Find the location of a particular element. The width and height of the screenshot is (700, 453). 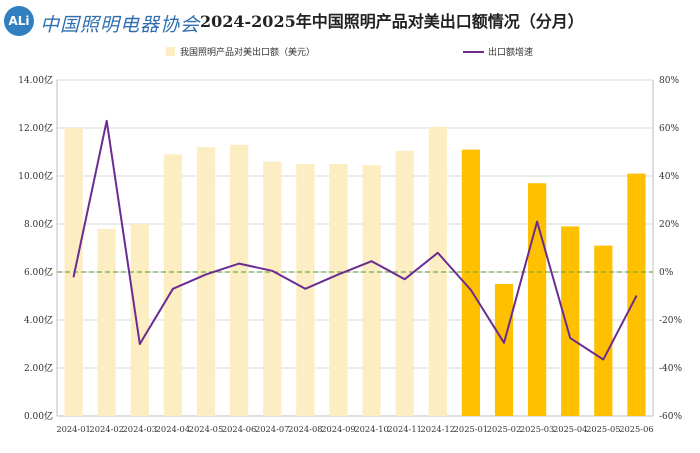

x-tick-label: 2024-05 is located at coordinates (206, 429).